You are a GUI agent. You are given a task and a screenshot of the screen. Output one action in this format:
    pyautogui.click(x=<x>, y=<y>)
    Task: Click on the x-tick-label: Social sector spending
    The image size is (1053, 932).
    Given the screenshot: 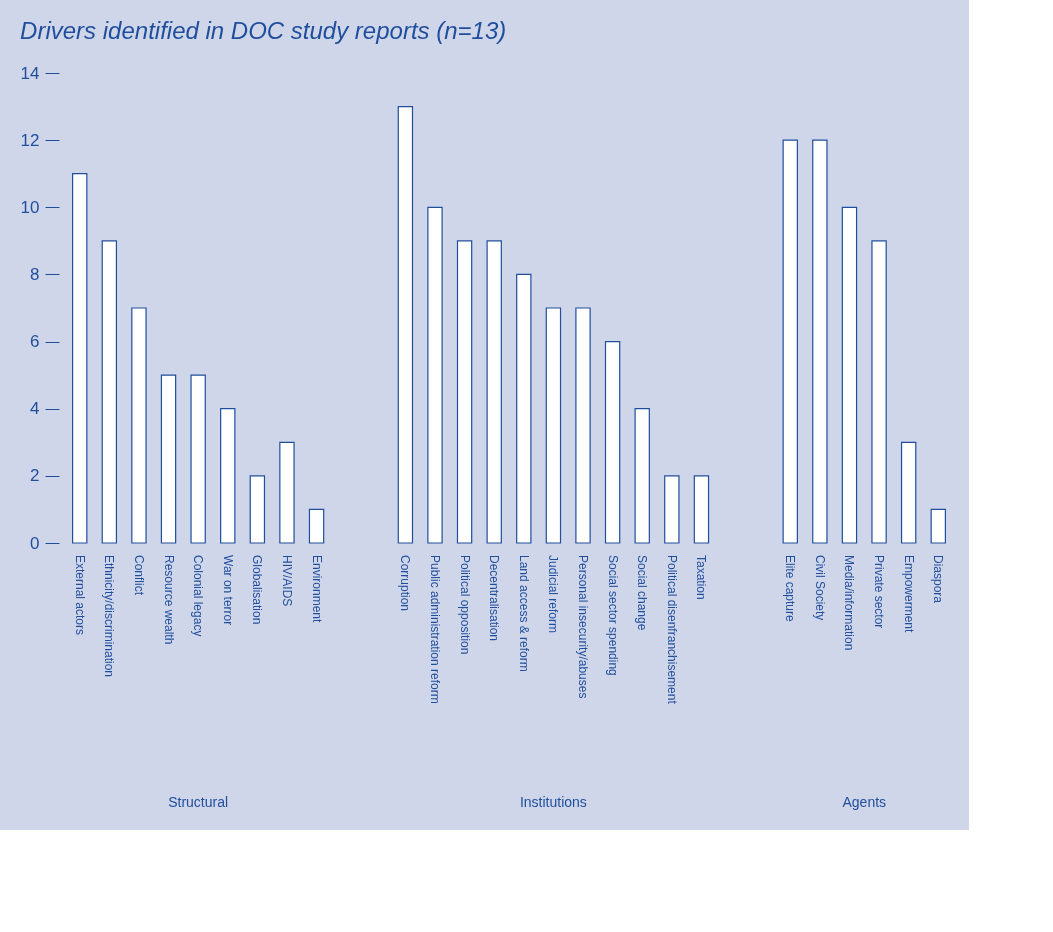 What is the action you would take?
    pyautogui.click(x=612, y=615)
    